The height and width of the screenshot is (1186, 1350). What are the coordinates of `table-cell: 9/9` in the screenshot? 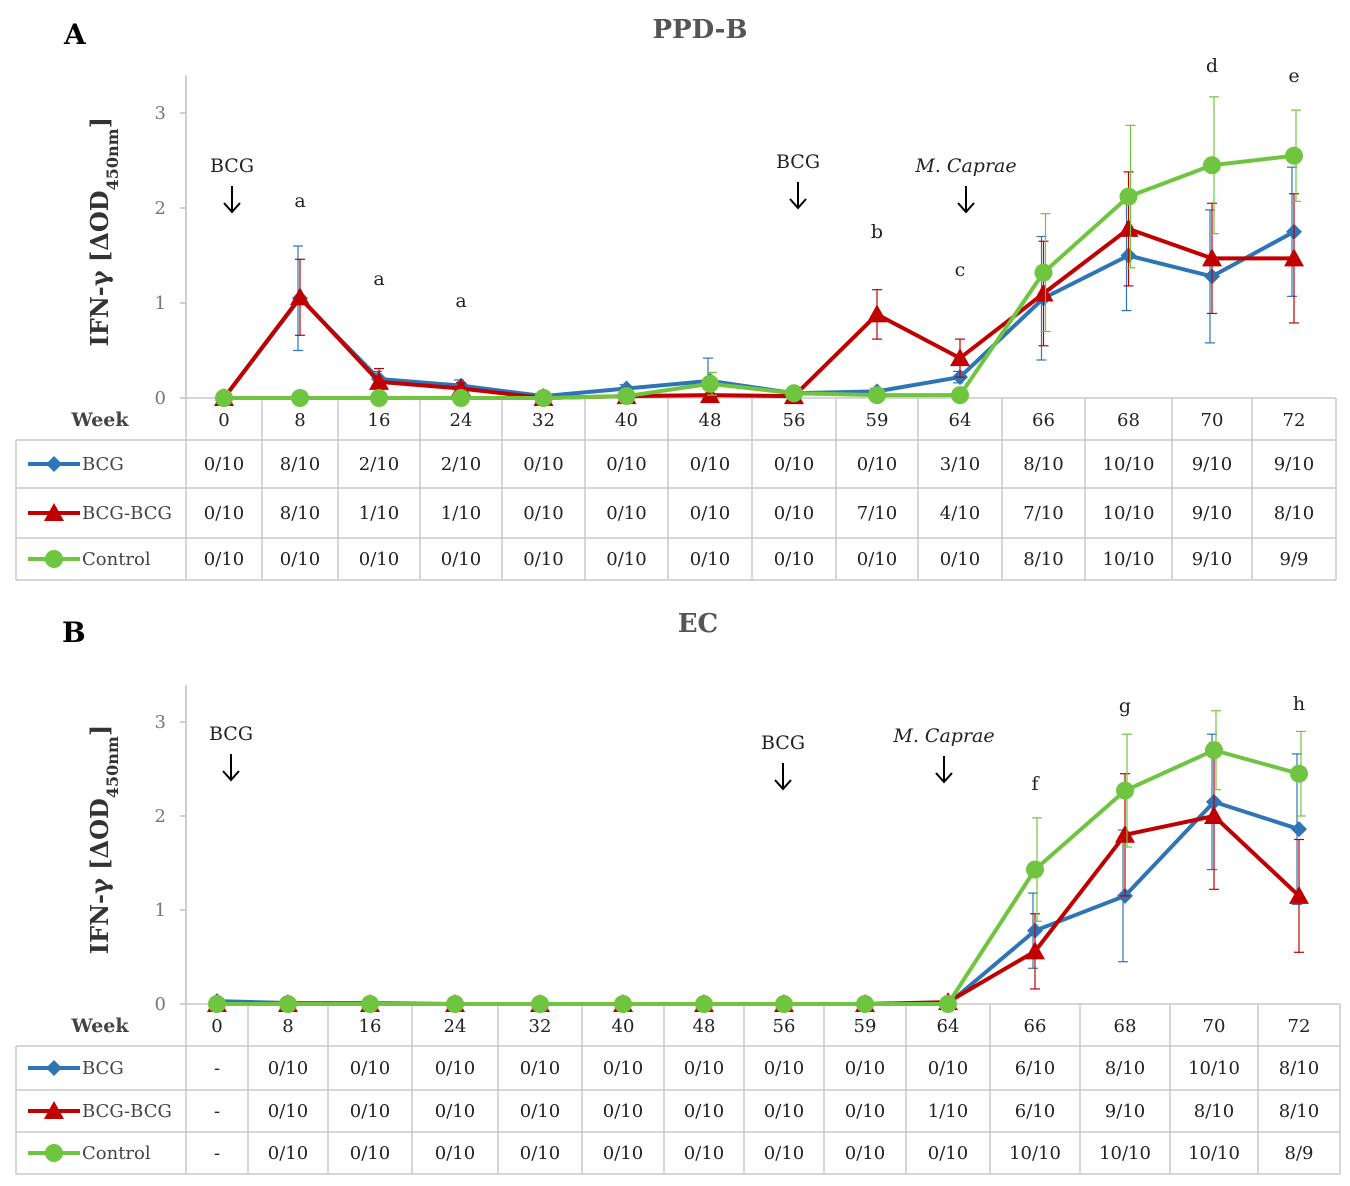 It's located at (1294, 559).